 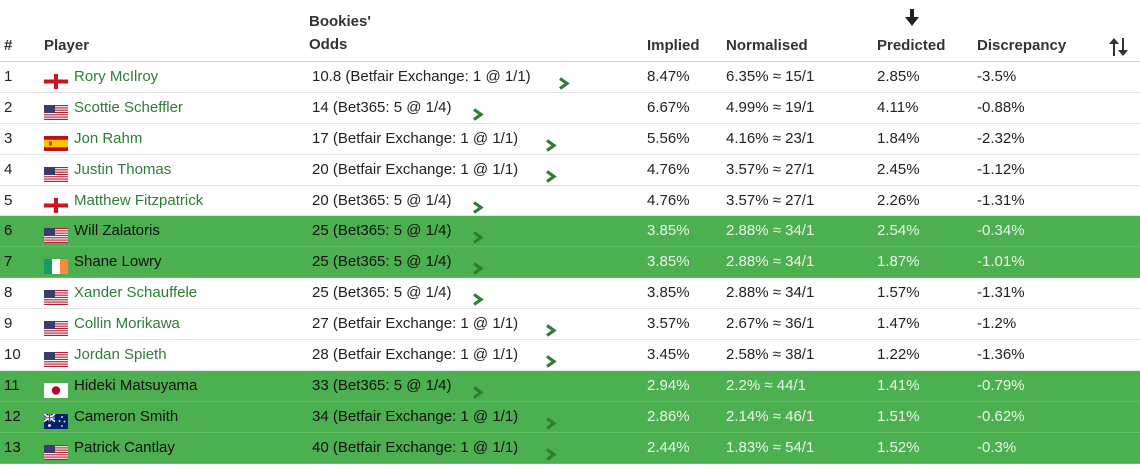 I want to click on normalised-cell: 2.58% ≈ 38/1, so click(x=770, y=355).